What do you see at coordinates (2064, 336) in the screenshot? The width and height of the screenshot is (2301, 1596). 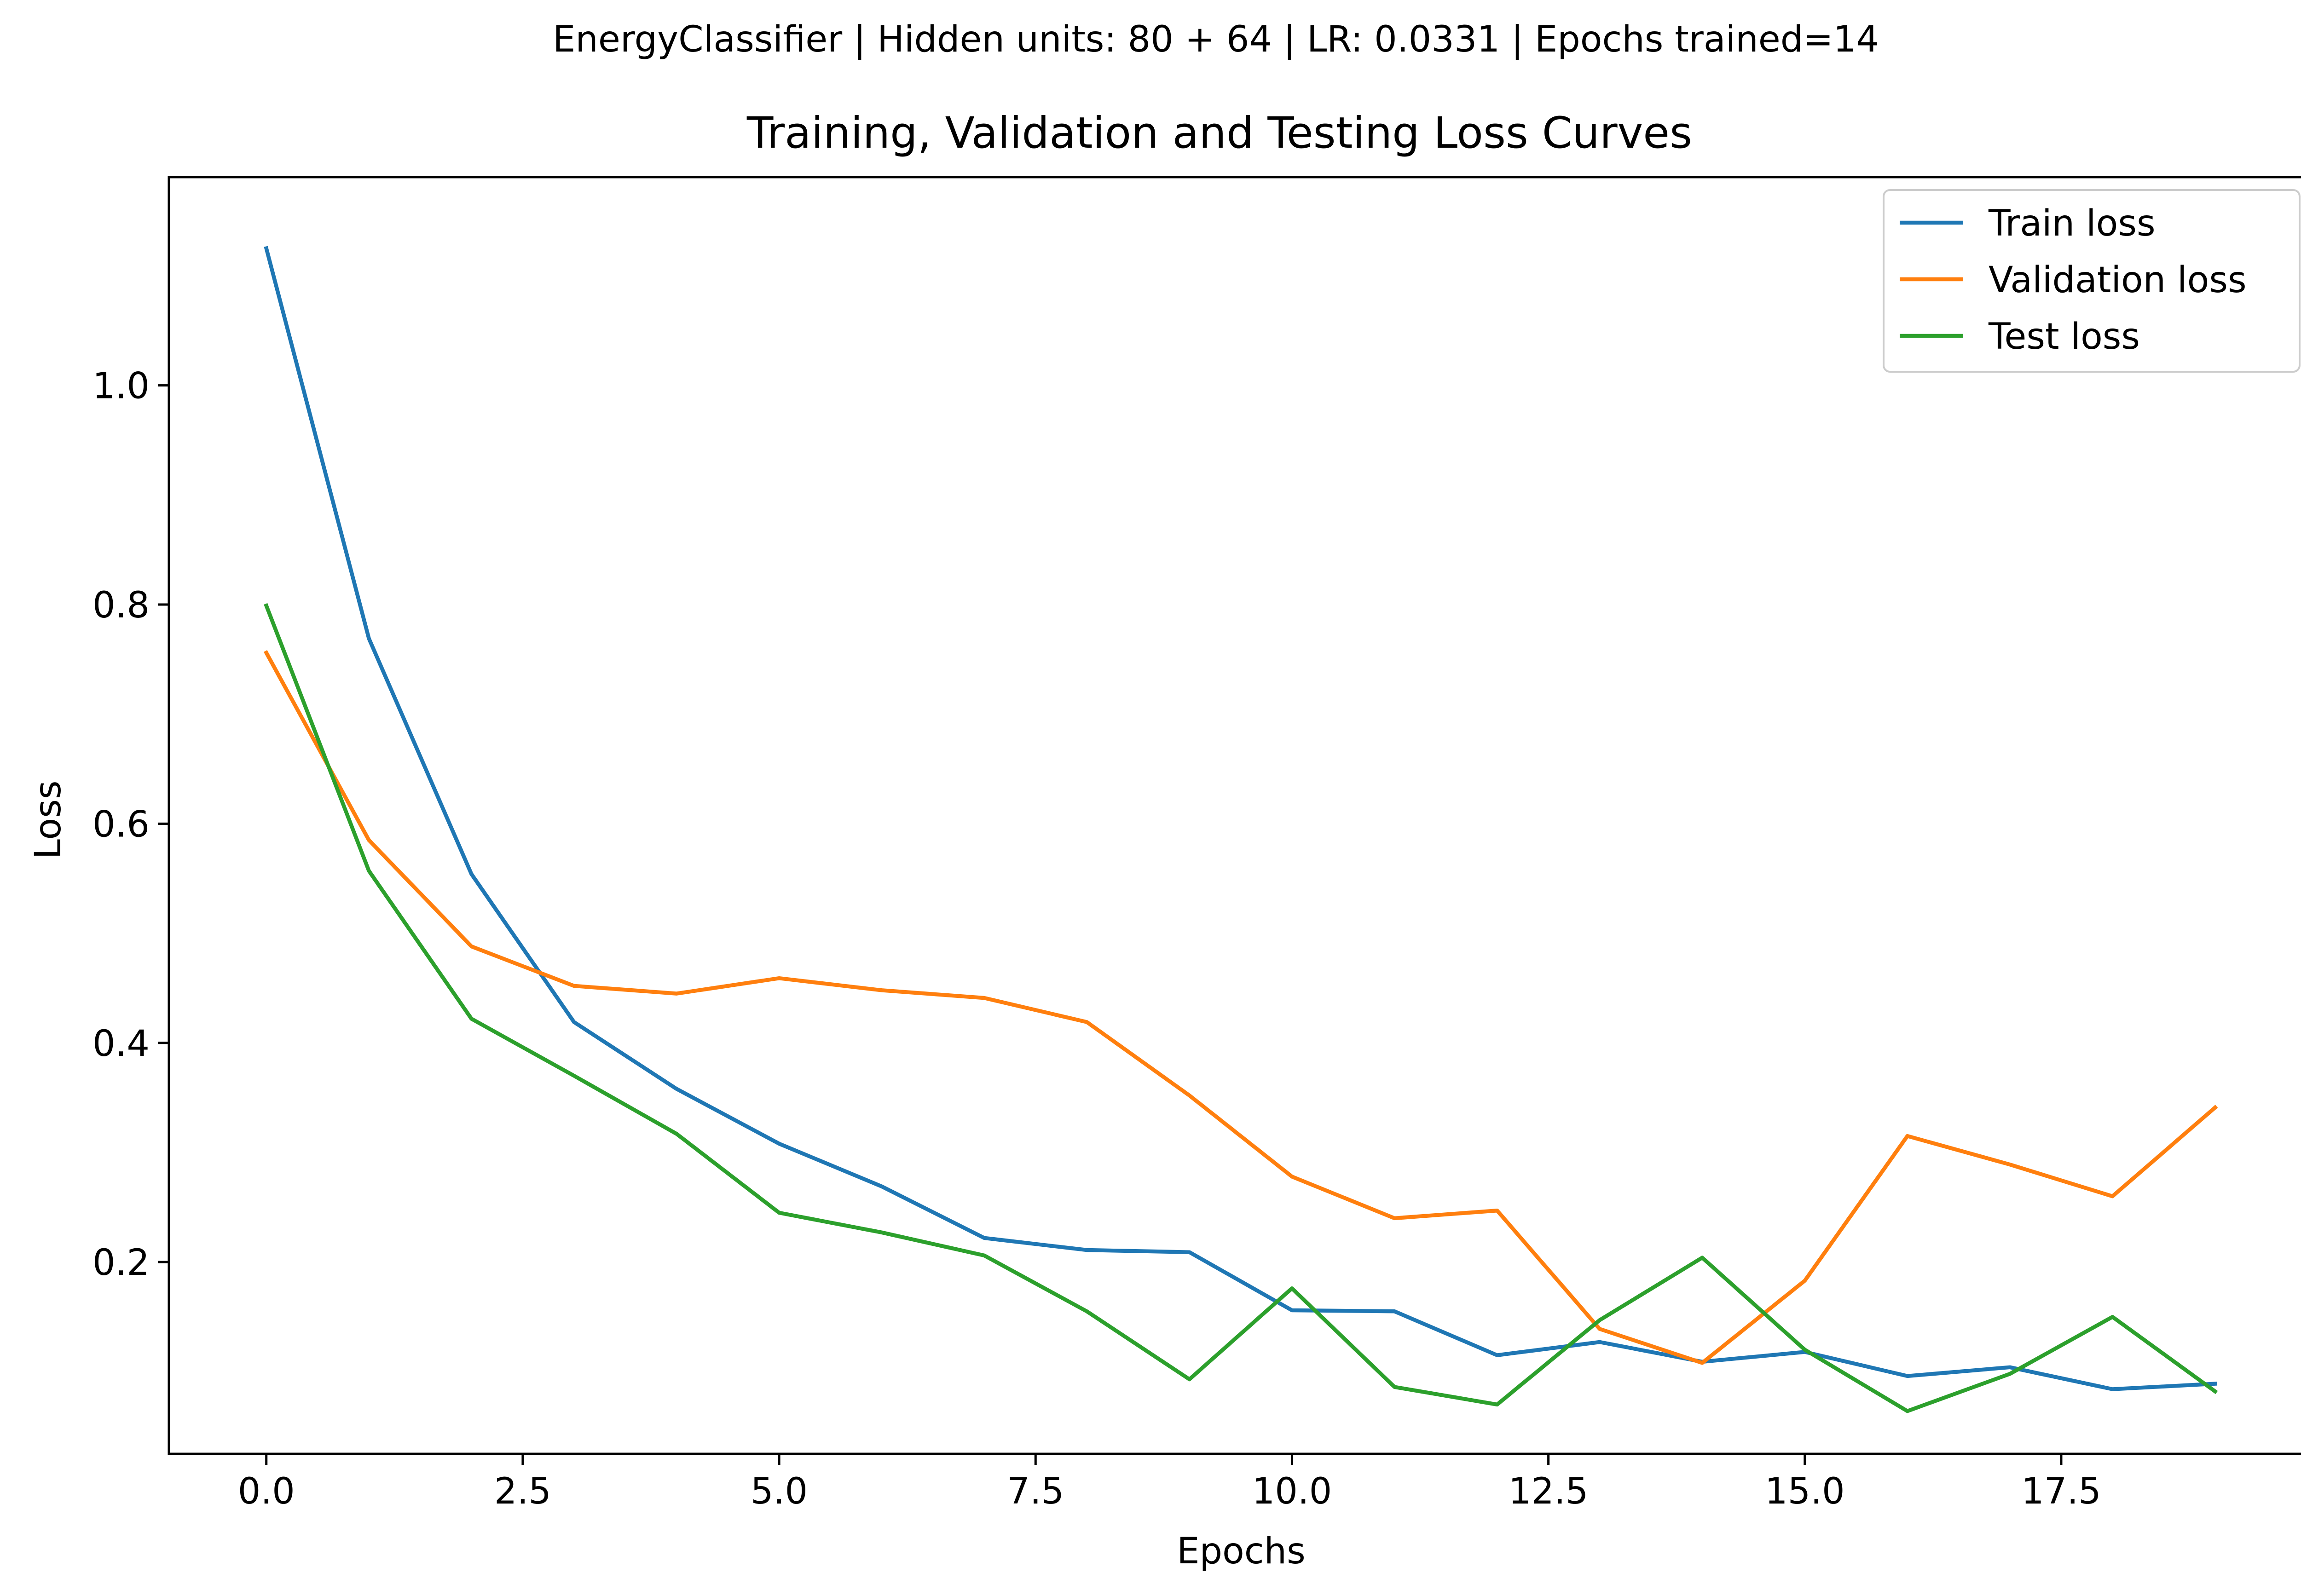 I see `legend-label: Test loss` at bounding box center [2064, 336].